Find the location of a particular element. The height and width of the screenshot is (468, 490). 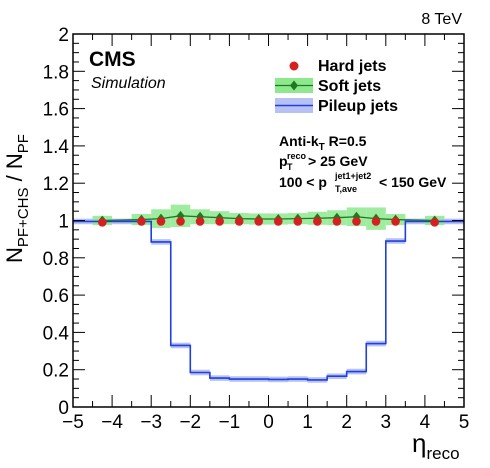

annotation-pt-sub: T is located at coordinates (290, 167).